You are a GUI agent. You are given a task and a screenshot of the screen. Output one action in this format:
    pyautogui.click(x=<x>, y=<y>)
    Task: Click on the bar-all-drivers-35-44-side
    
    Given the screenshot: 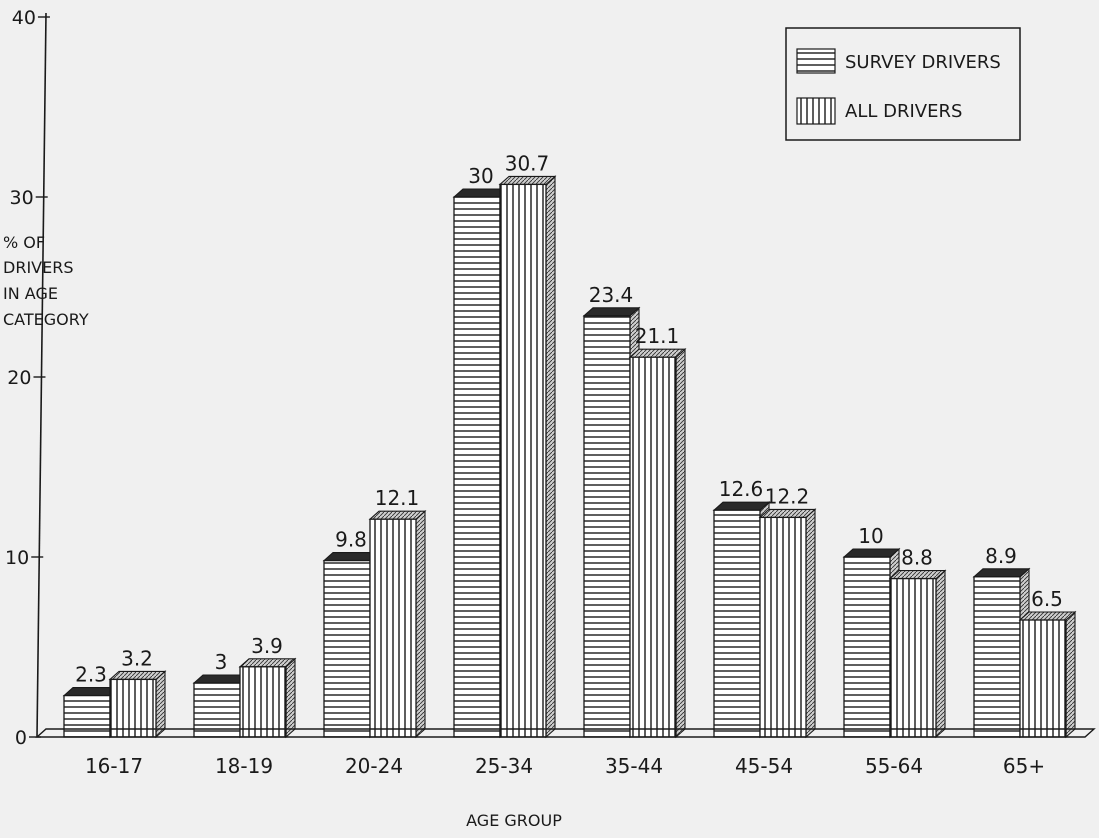 What is the action you would take?
    pyautogui.click(x=680, y=543)
    